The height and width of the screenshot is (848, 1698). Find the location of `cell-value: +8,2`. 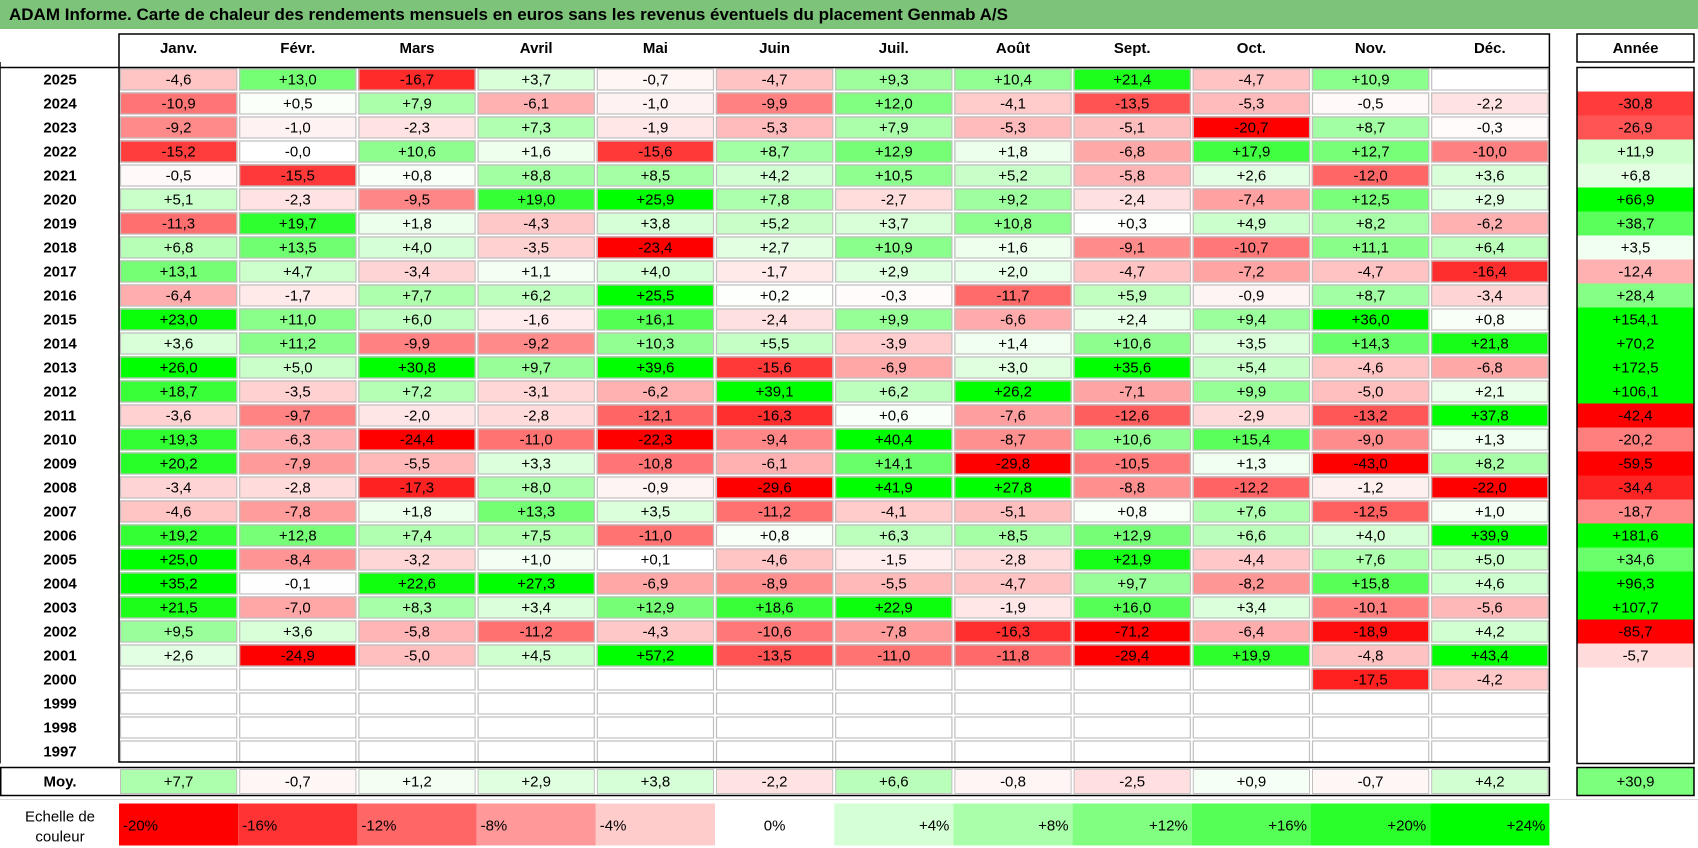

cell-value: +8,2 is located at coordinates (1490, 464).